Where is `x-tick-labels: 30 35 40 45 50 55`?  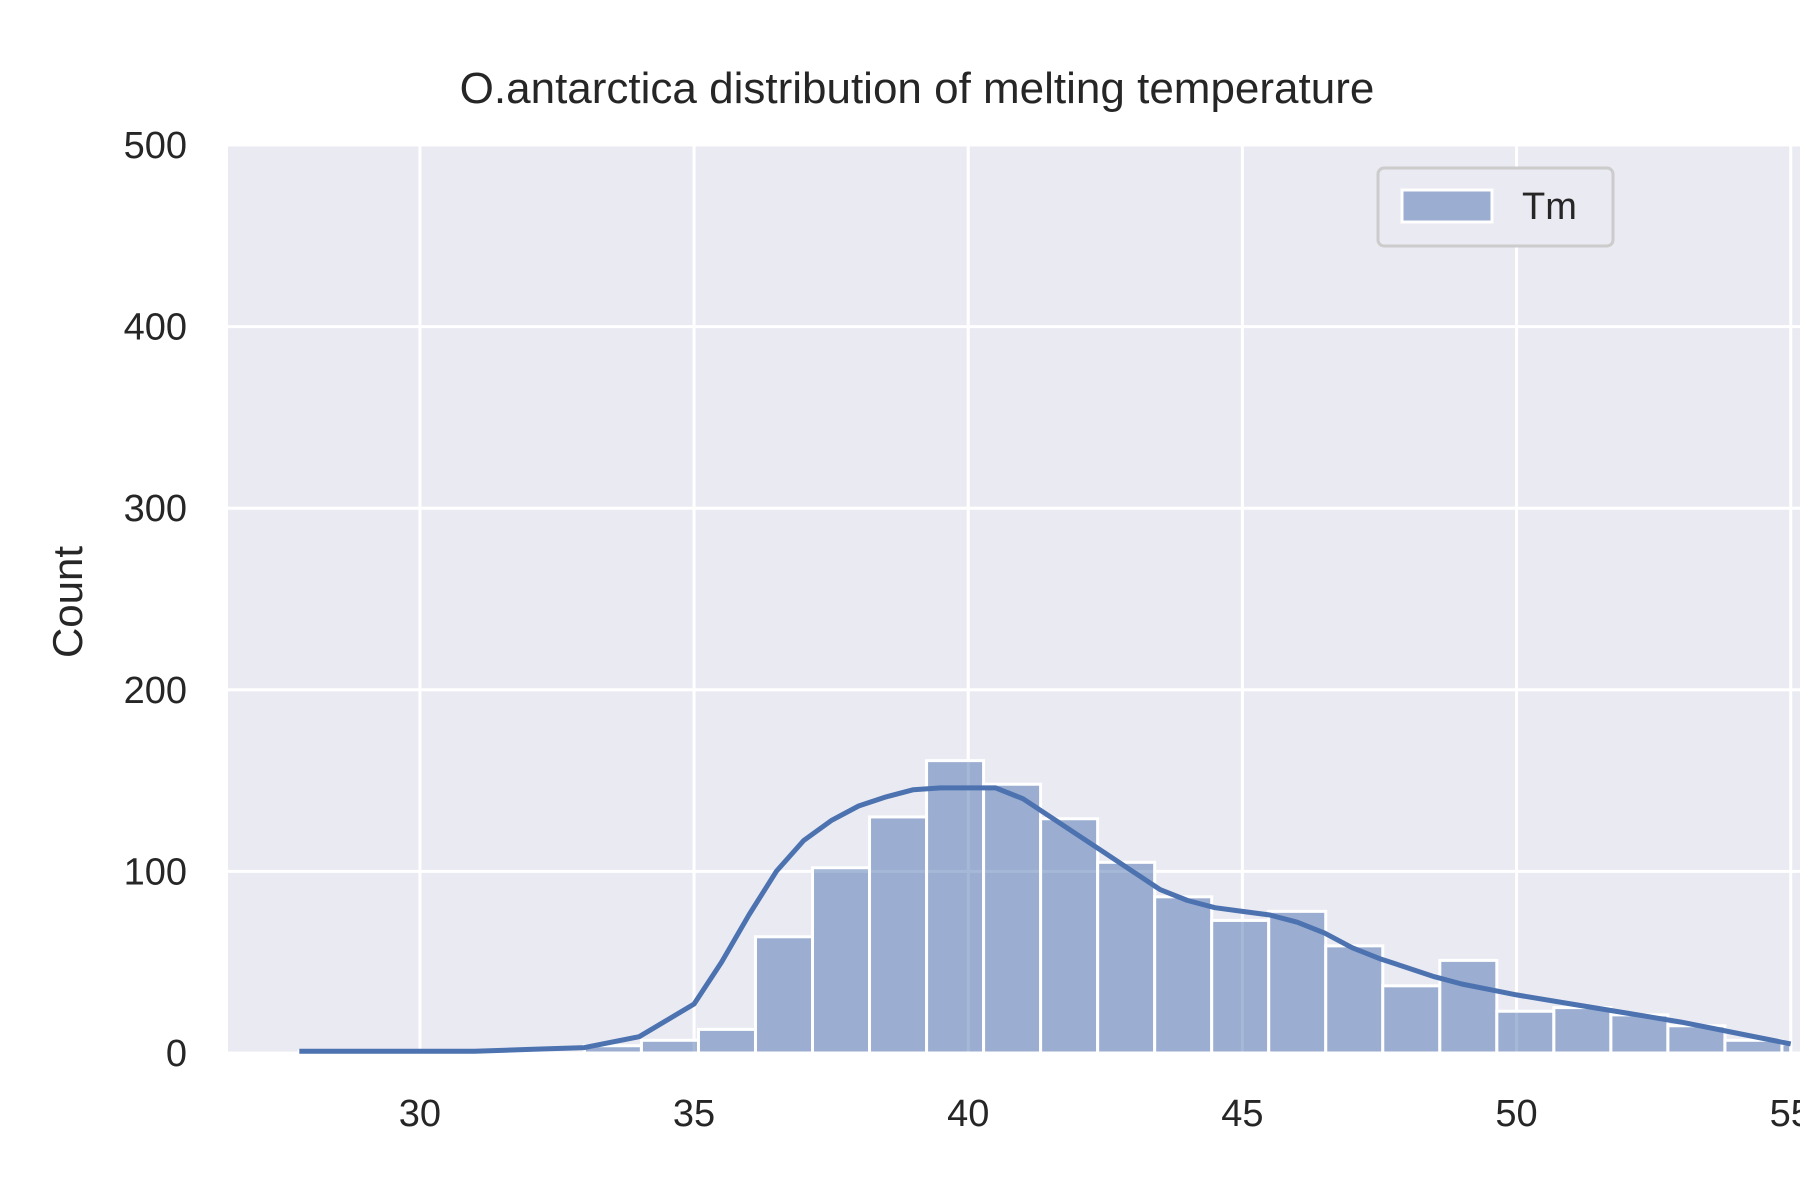
x-tick-labels: 30 35 40 45 50 55 is located at coordinates (1099, 1114).